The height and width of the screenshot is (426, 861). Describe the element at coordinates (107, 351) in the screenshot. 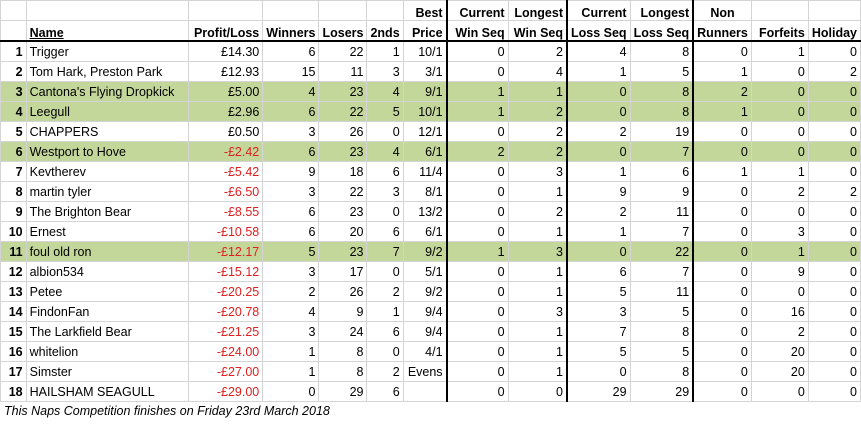

I see `player-name-cell: whitelion` at that location.